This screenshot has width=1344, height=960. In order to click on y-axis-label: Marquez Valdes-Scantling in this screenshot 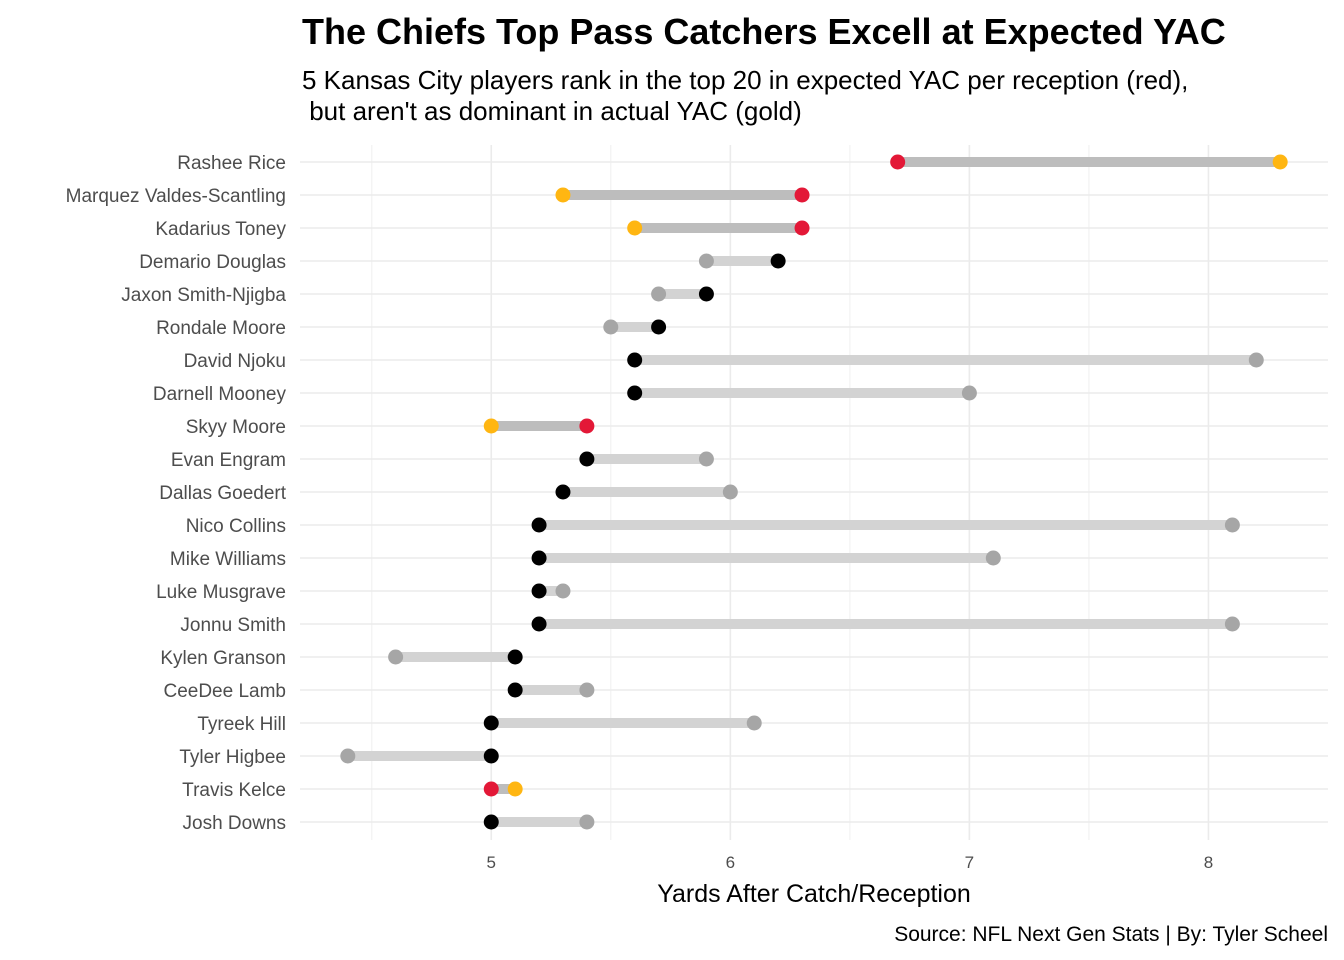, I will do `click(176, 196)`.